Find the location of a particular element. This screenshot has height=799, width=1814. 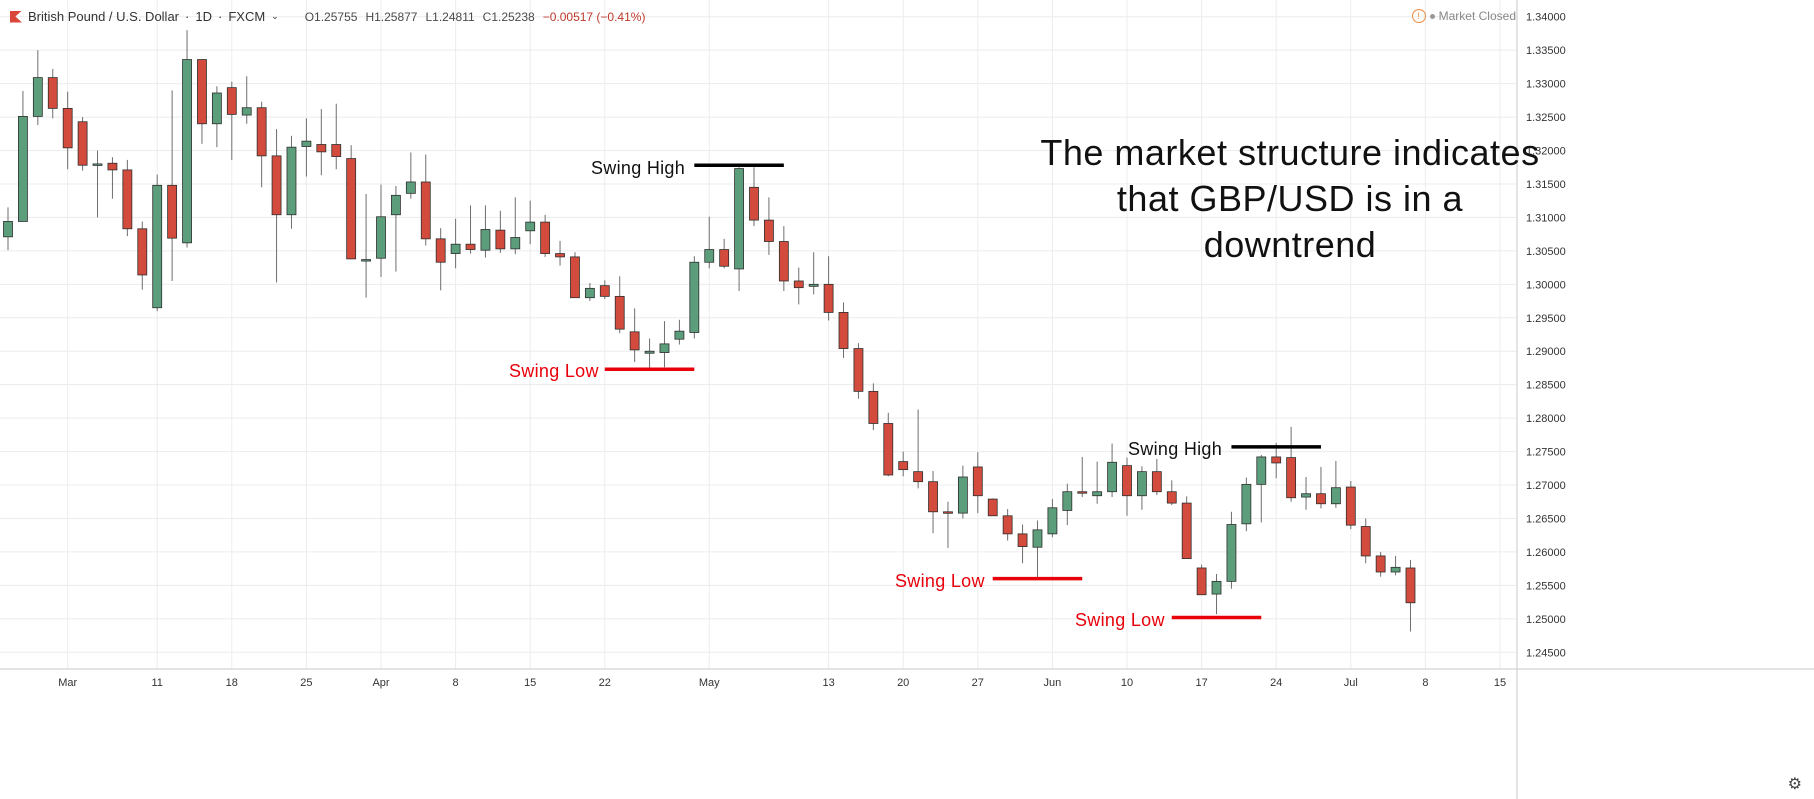

y-tick-label: 1.26000 is located at coordinates (1546, 553).